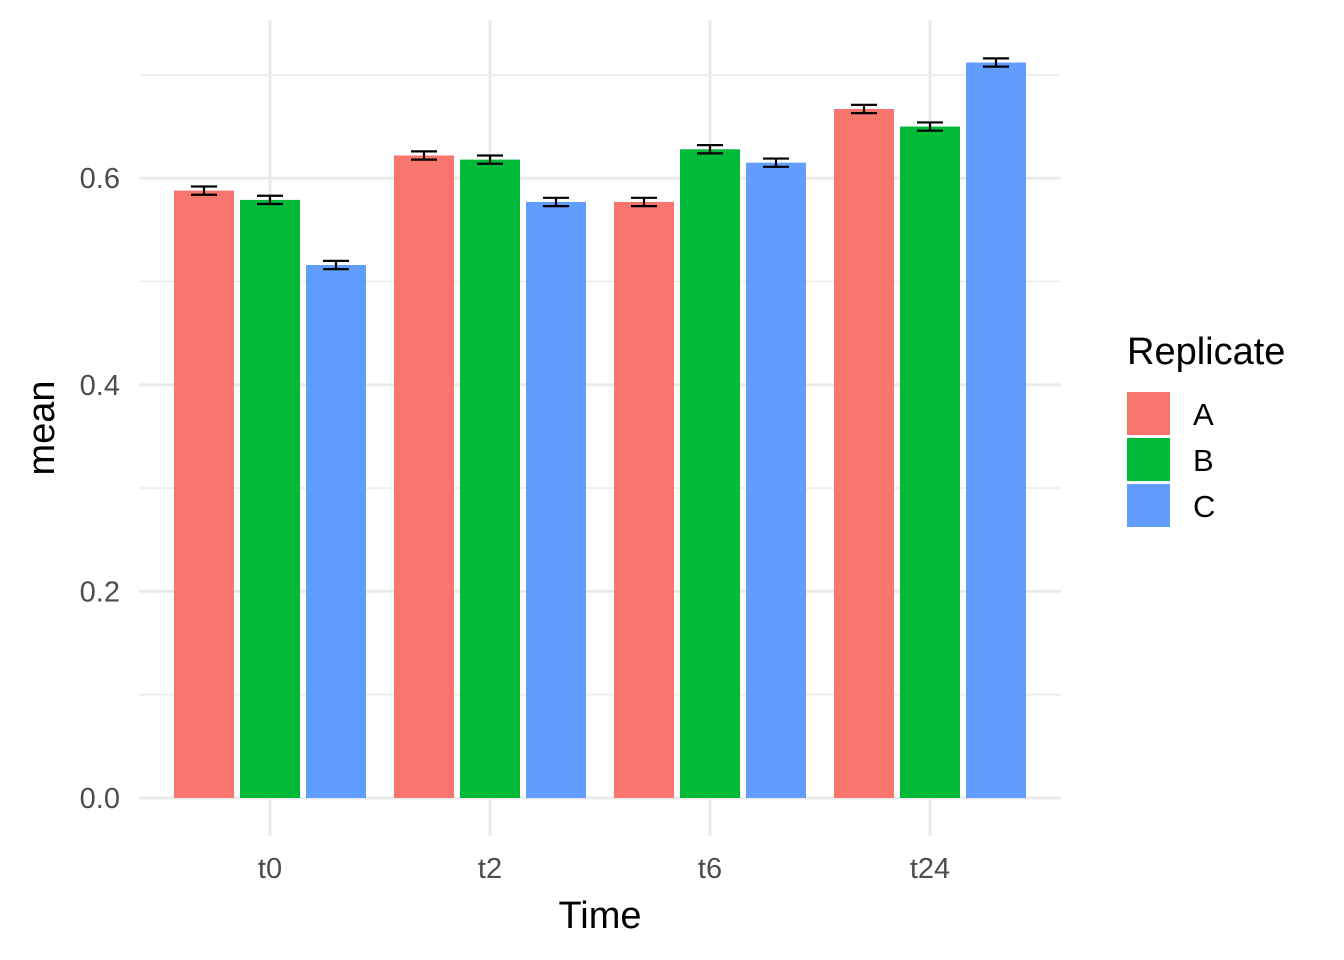 Image resolution: width=1344 pixels, height=960 pixels. I want to click on bar-C-t2, so click(556, 500).